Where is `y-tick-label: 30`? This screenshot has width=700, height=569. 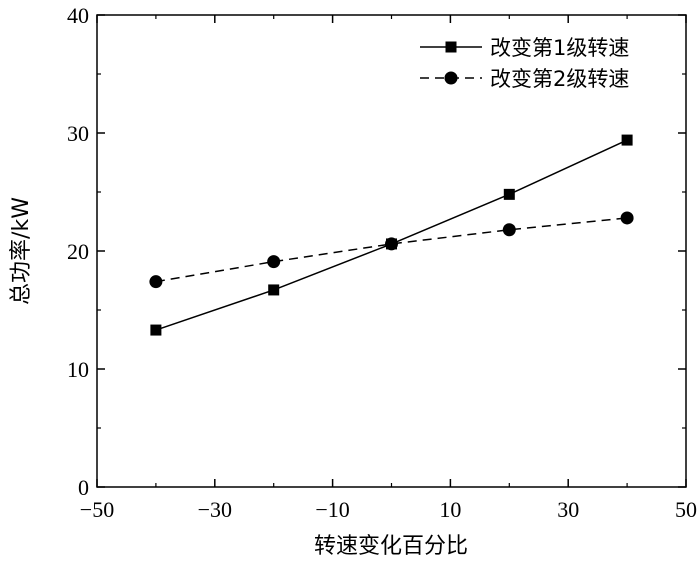 y-tick-label: 30 is located at coordinates (78, 133).